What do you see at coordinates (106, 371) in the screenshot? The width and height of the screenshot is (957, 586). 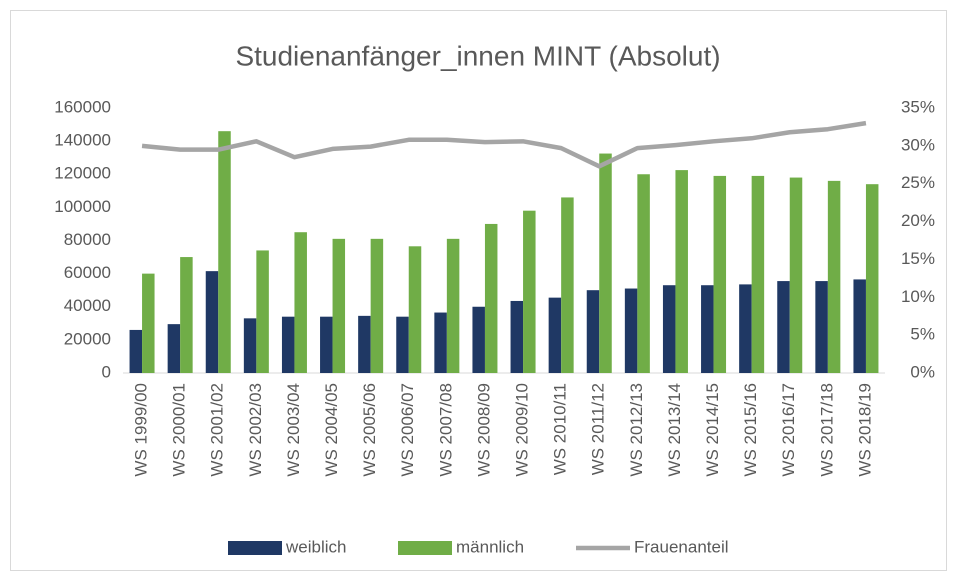 I see `y-tick-label: 0` at bounding box center [106, 371].